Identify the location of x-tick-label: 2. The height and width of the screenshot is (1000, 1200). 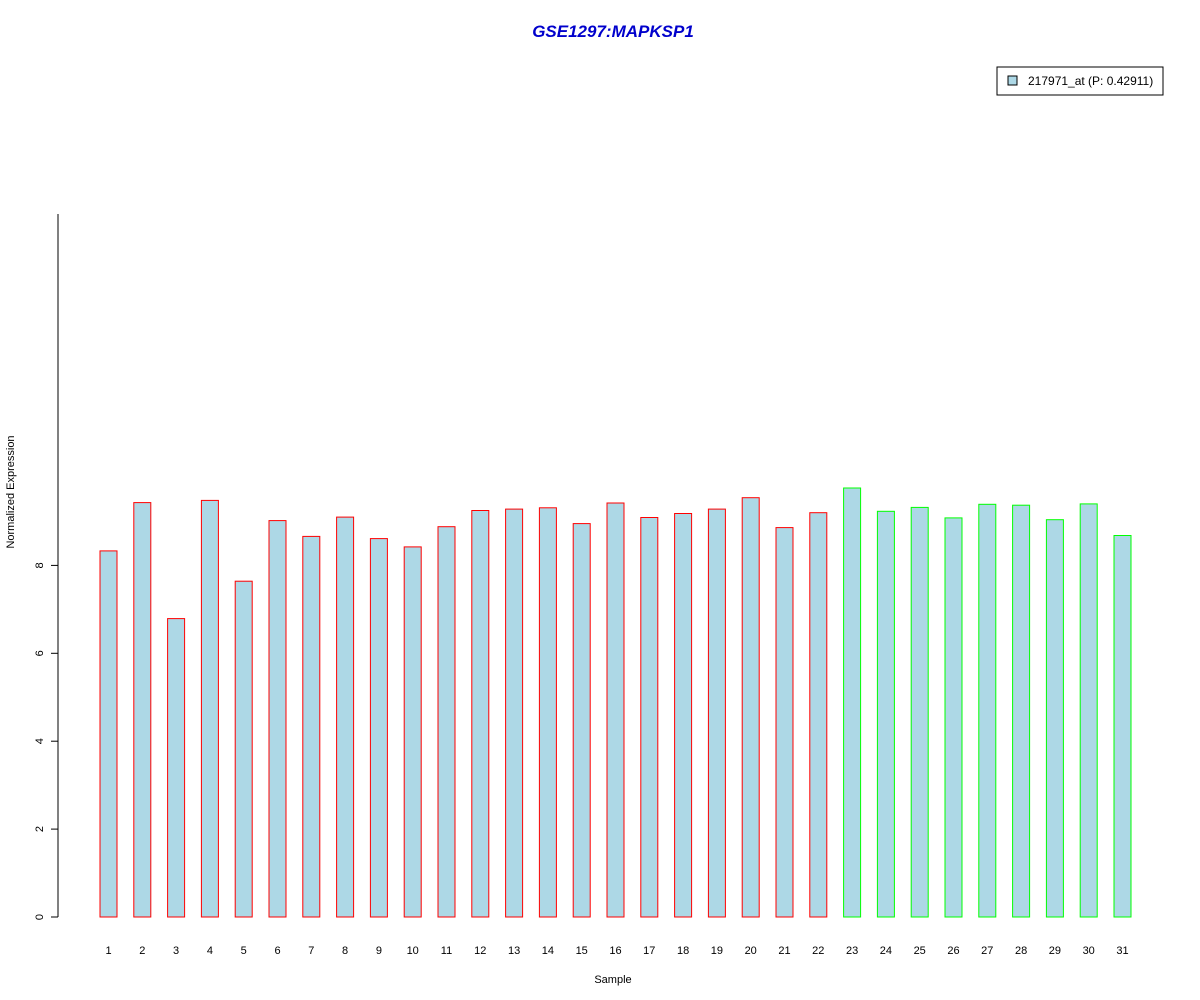
(142, 951).